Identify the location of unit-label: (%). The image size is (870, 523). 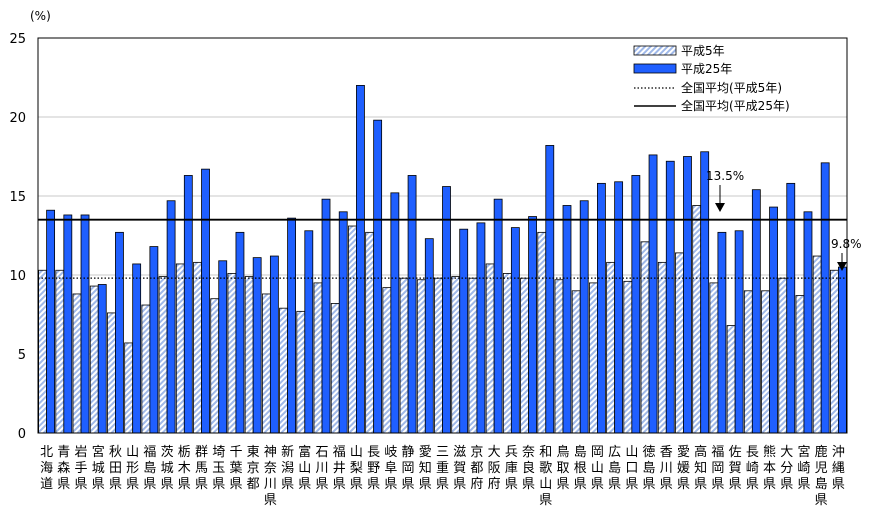
(40, 16).